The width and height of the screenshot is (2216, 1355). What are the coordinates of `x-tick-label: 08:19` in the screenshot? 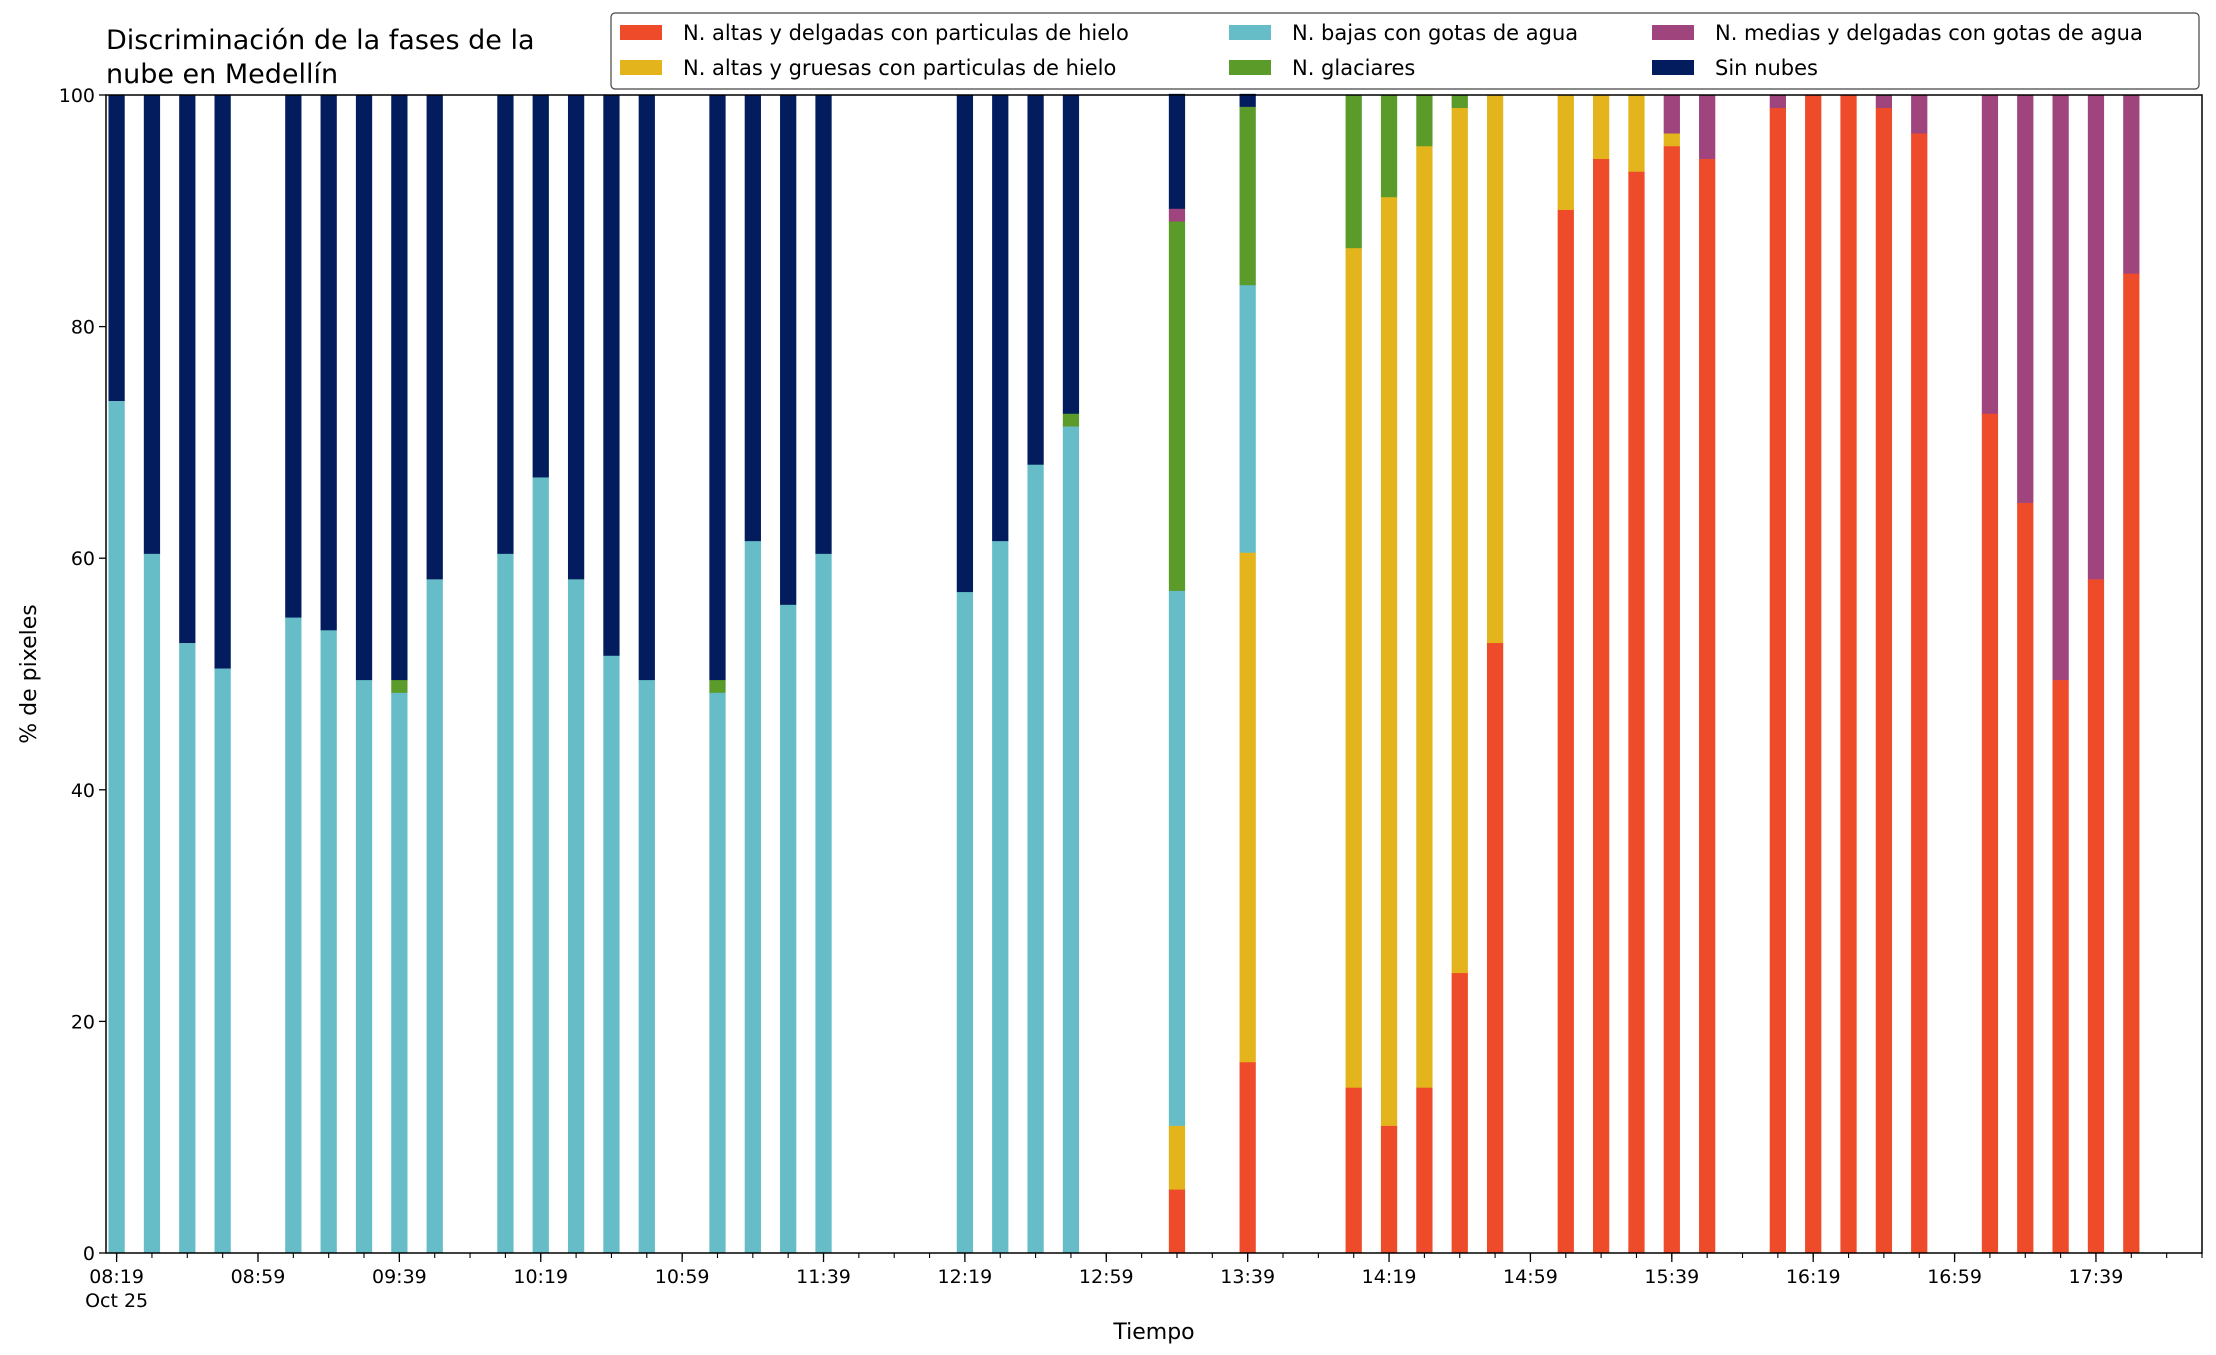 It's located at (116, 1277).